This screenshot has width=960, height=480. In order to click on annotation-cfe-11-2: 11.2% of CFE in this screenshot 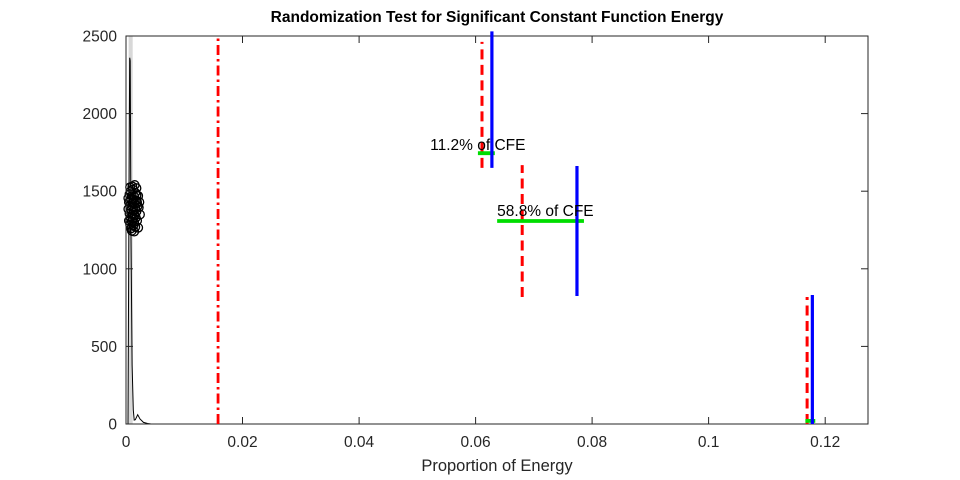, I will do `click(478, 145)`.